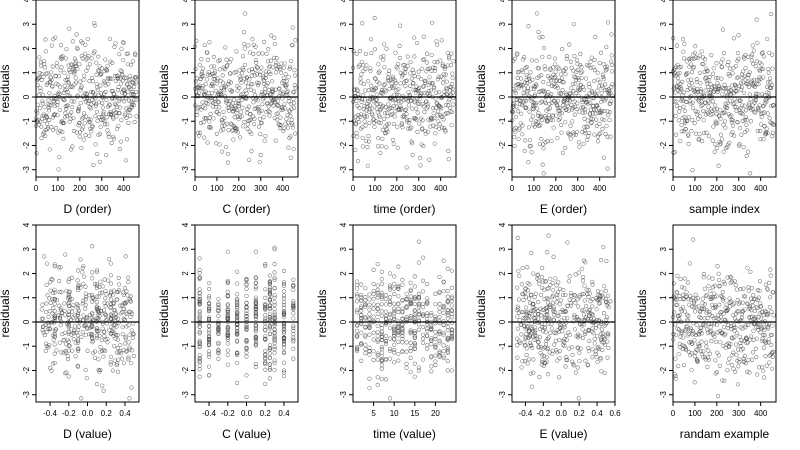 Image resolution: width=800 pixels, height=450 pixels. Describe the element at coordinates (343, 297) in the screenshot. I see `y-tick-label: 1` at that location.